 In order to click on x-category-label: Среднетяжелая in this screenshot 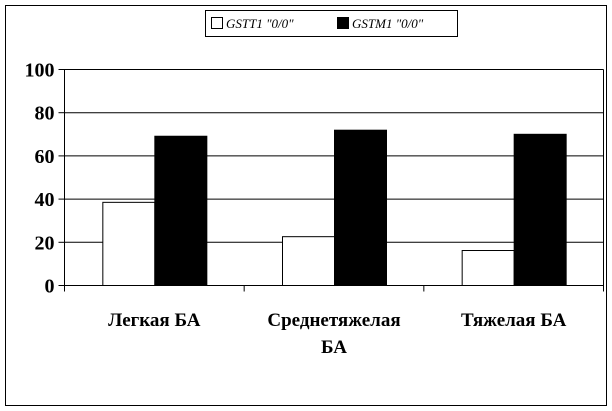, I will do `click(333, 320)`.